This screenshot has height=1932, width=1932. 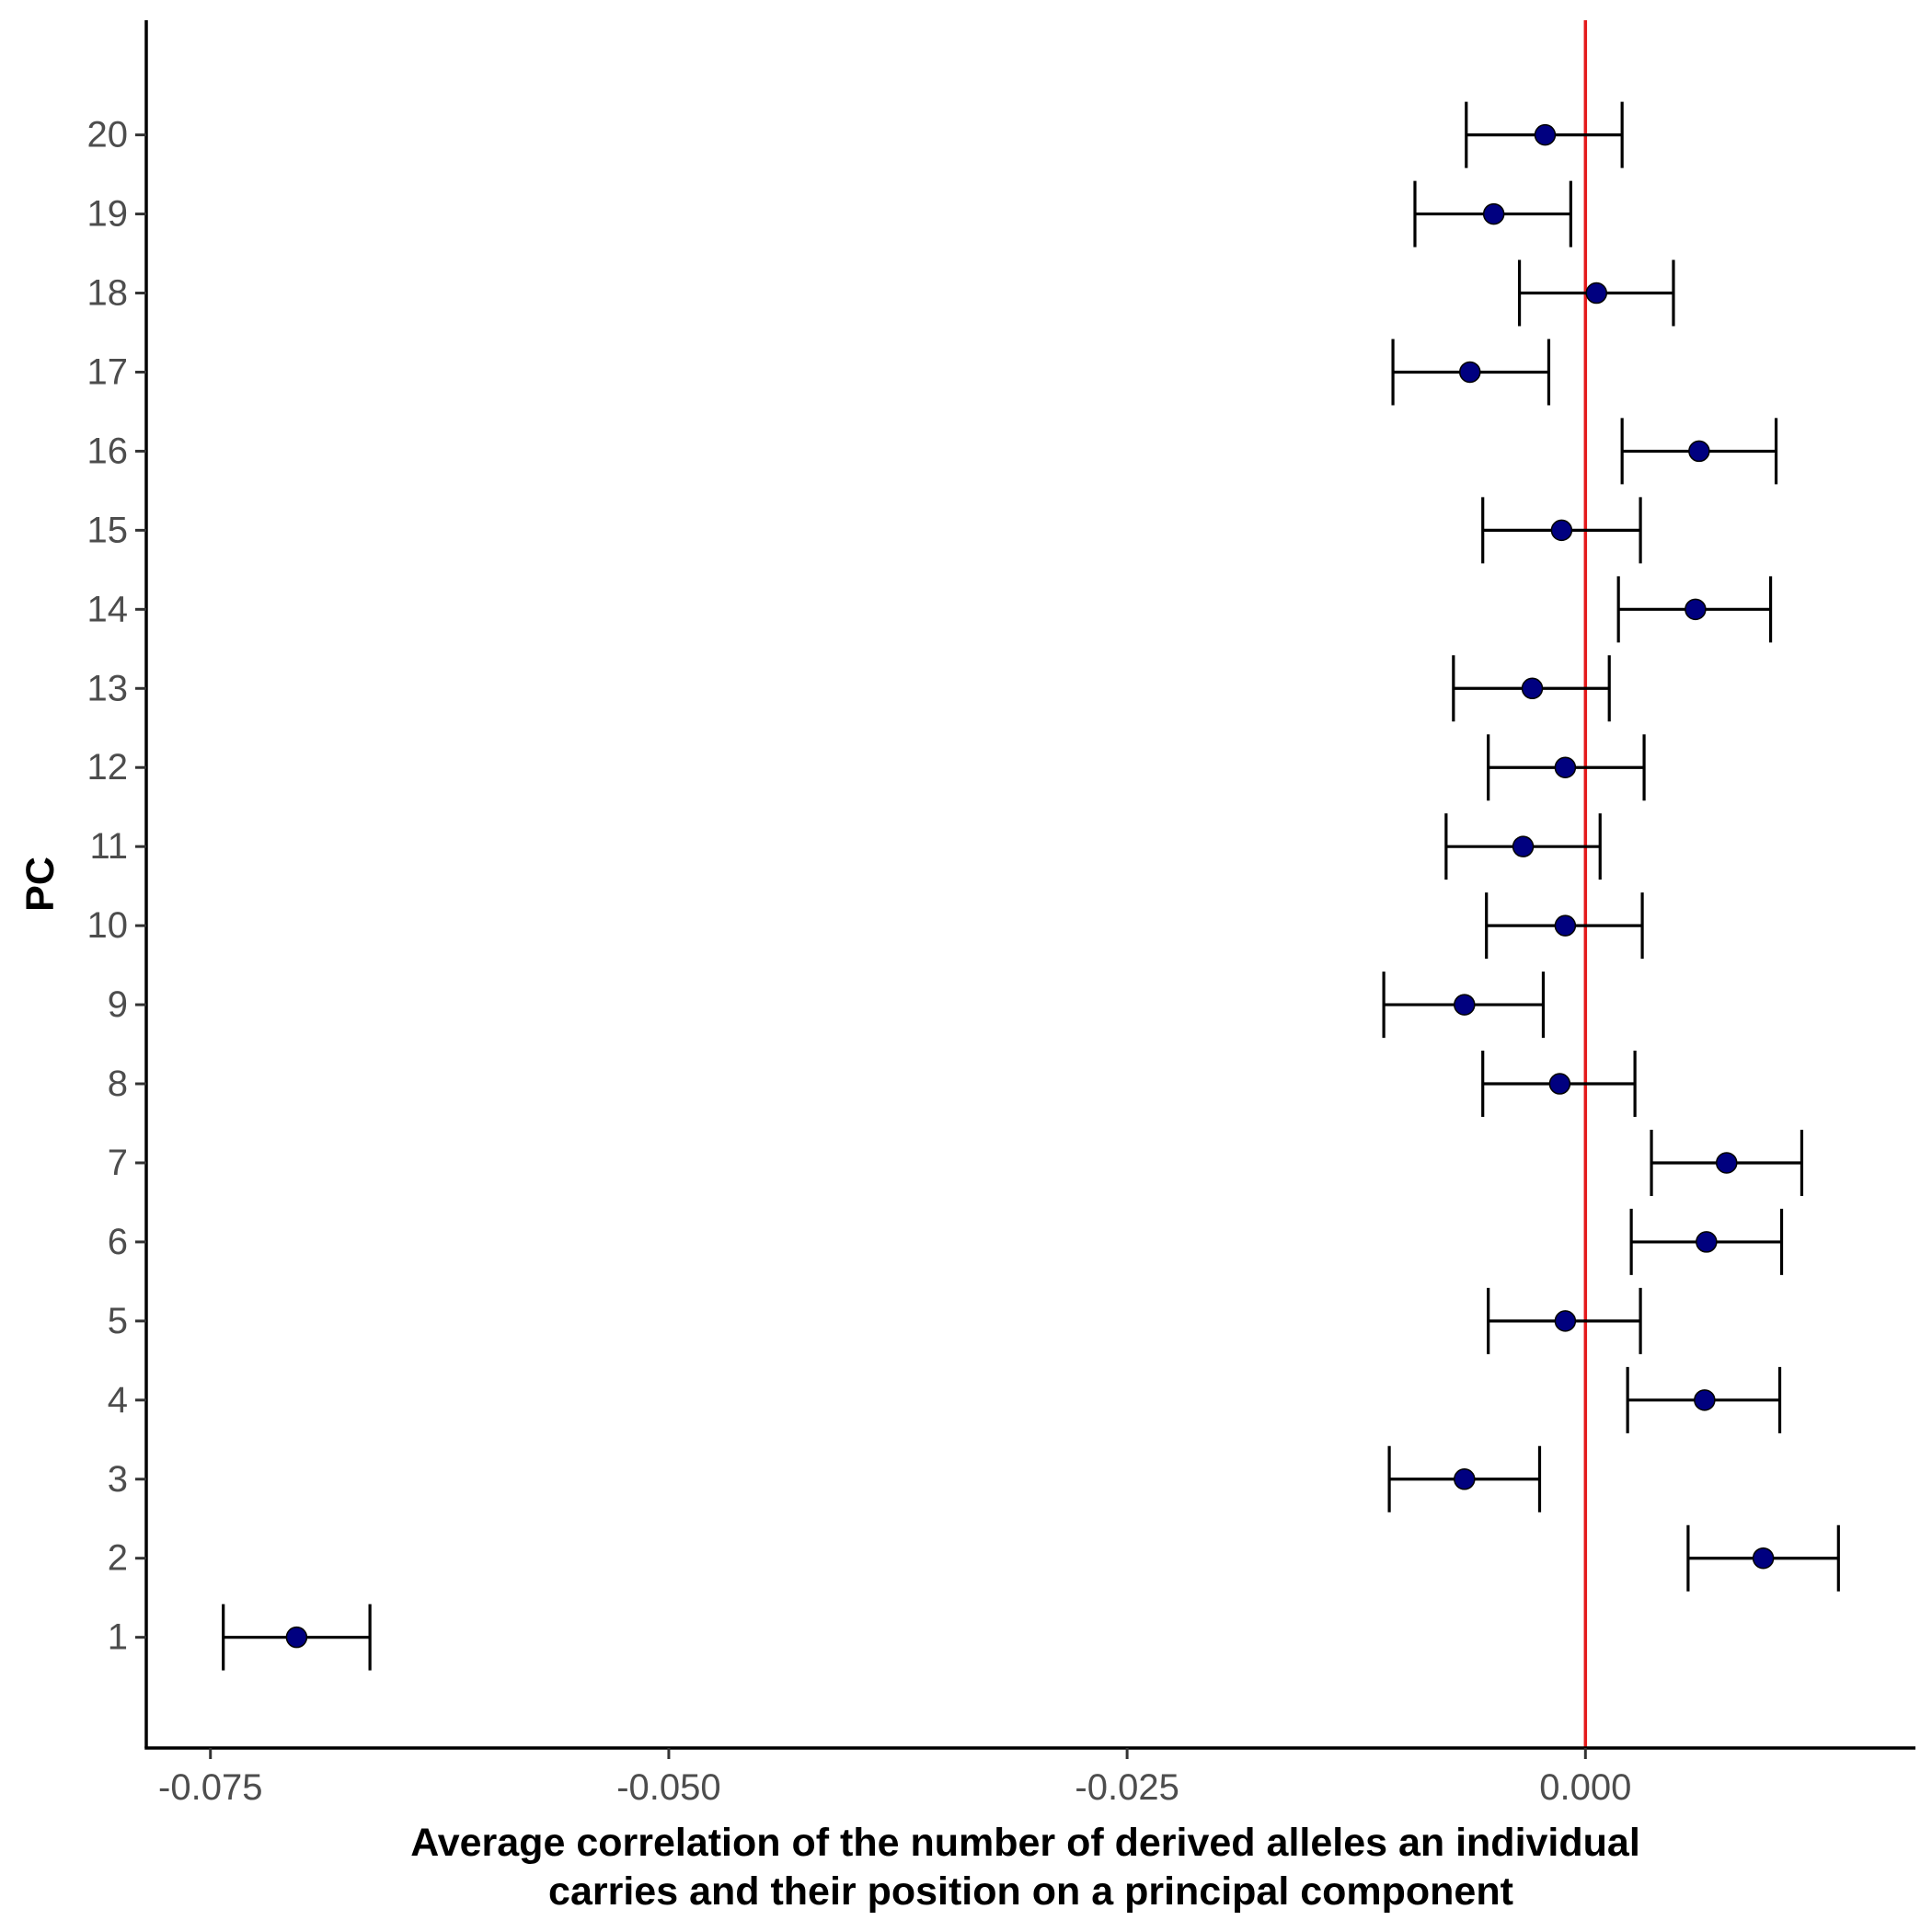 What do you see at coordinates (118, 1084) in the screenshot?
I see `y-tick-label: 8` at bounding box center [118, 1084].